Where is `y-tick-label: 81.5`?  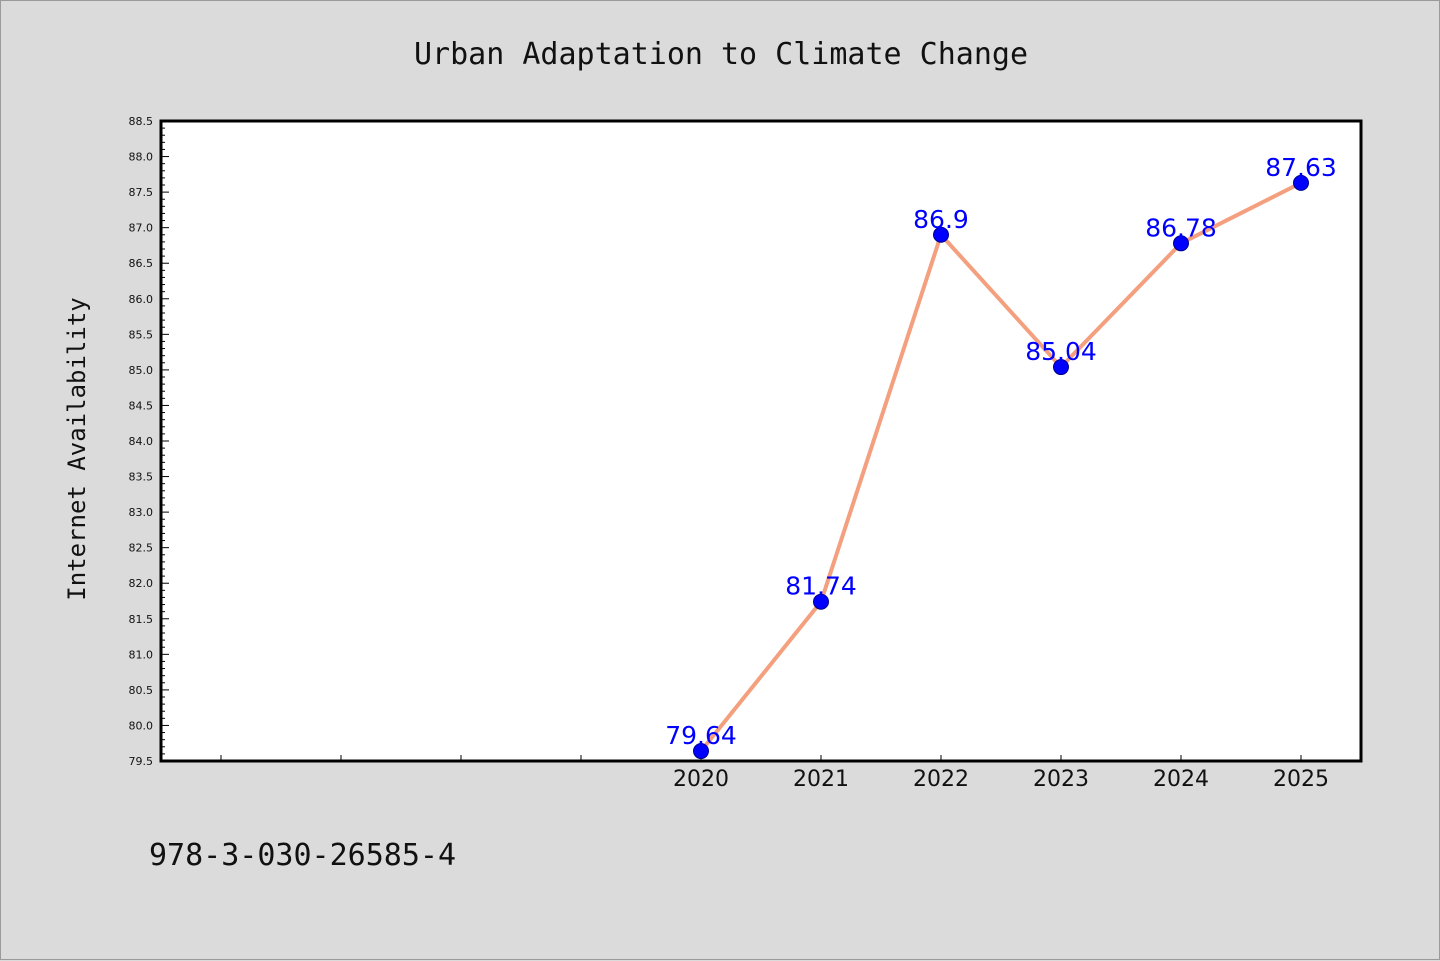 y-tick-label: 81.5 is located at coordinates (141, 619).